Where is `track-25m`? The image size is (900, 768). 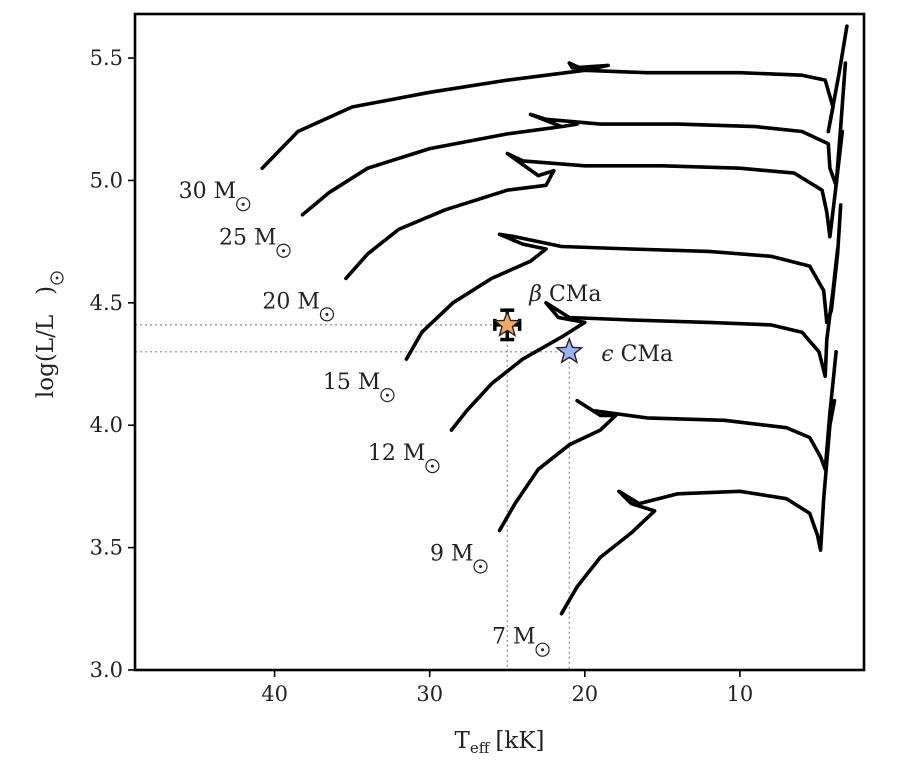 track-25m is located at coordinates (574, 139).